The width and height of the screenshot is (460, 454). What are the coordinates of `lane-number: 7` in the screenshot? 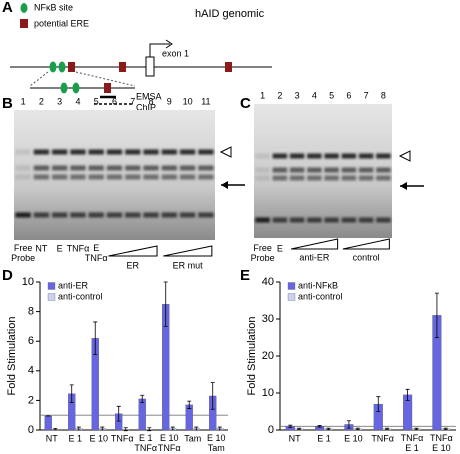 It's located at (132, 101).